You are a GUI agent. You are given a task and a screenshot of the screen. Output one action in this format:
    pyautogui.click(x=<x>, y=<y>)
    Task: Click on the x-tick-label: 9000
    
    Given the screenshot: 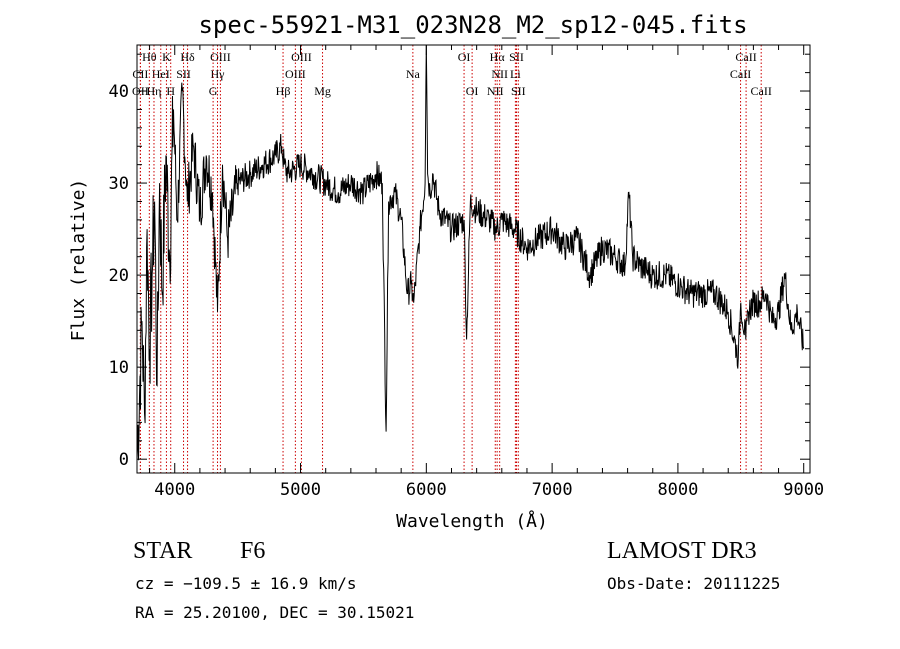 What is the action you would take?
    pyautogui.click(x=803, y=490)
    